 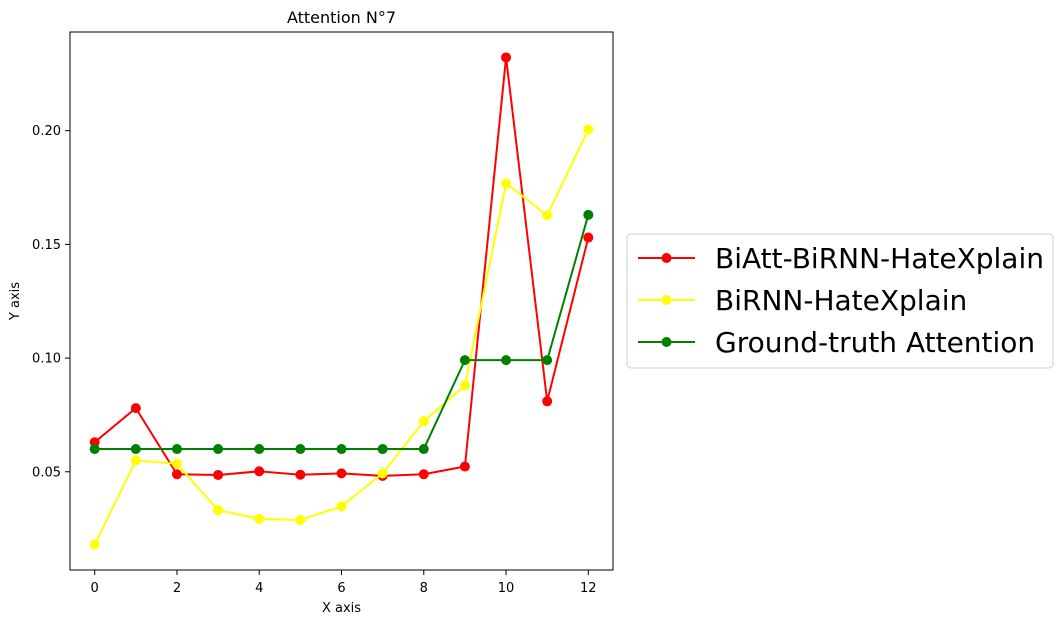 I want to click on legend-label: Ground-truth Attention, so click(x=875, y=342).